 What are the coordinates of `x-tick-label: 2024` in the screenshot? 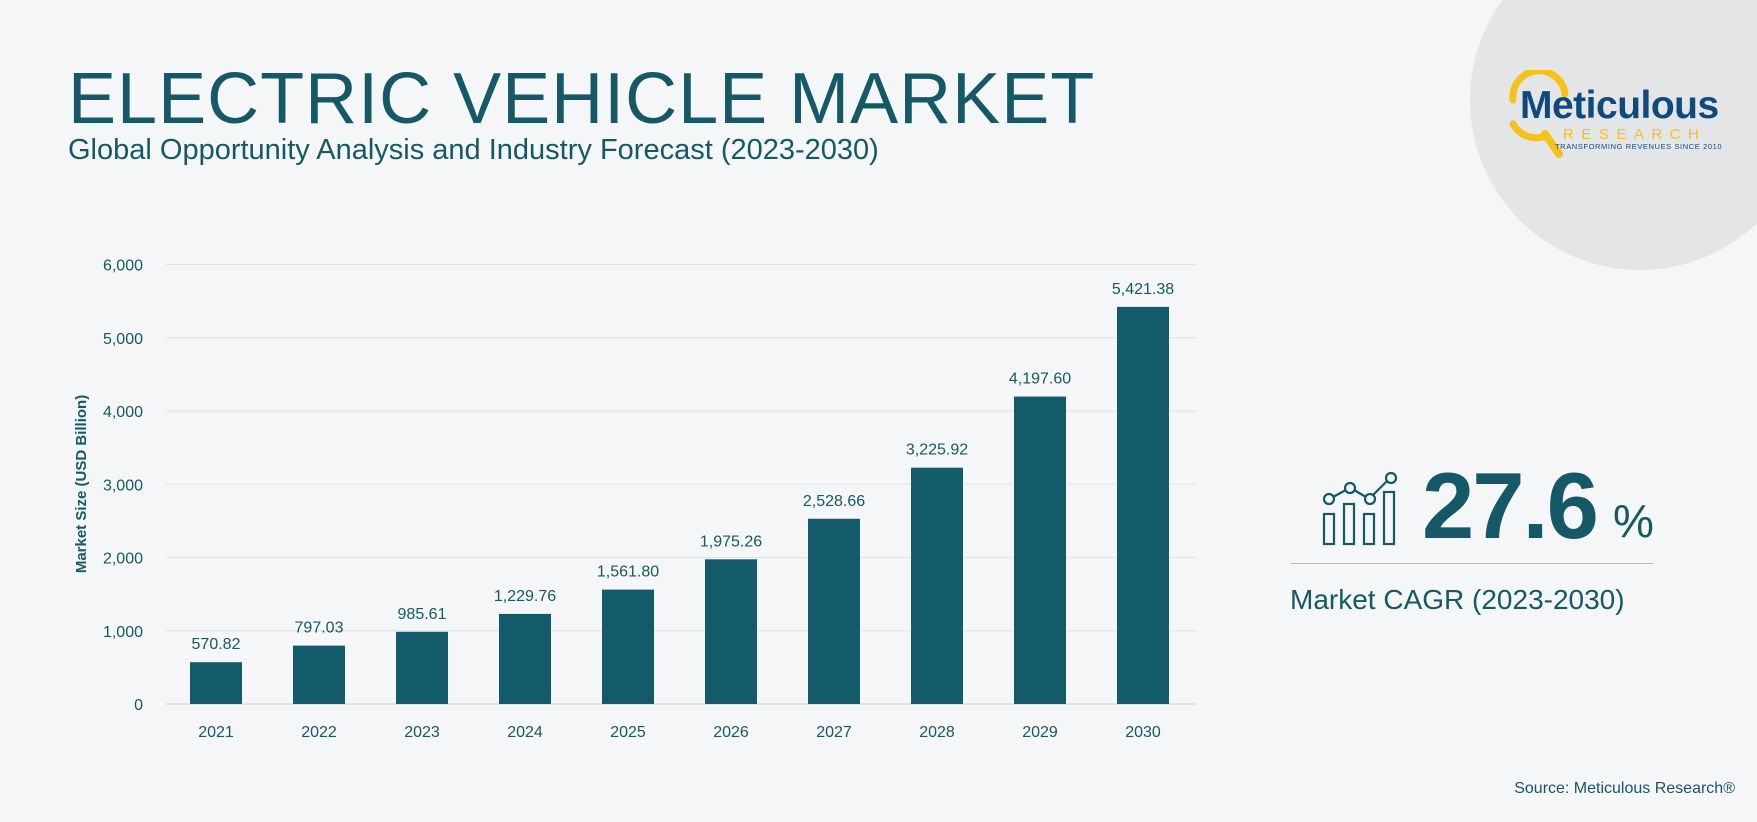 It's located at (525, 732).